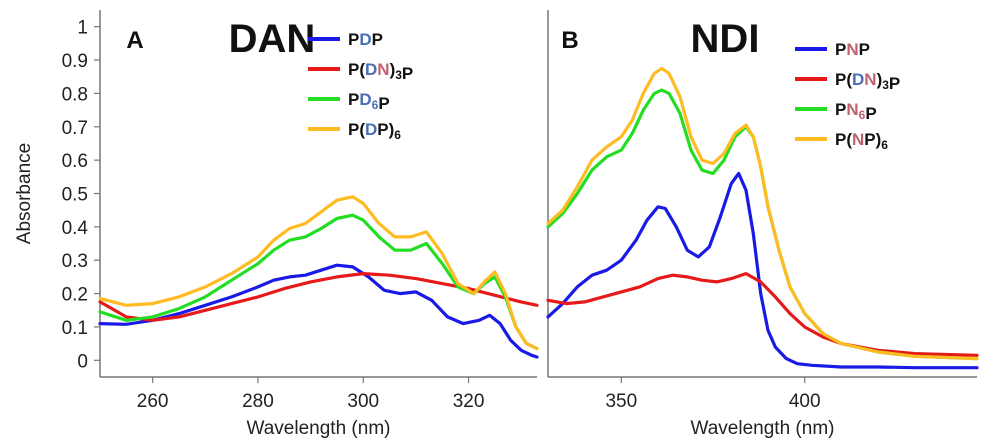  What do you see at coordinates (75, 195) in the screenshot?
I see `y-tick-label: 0.5` at bounding box center [75, 195].